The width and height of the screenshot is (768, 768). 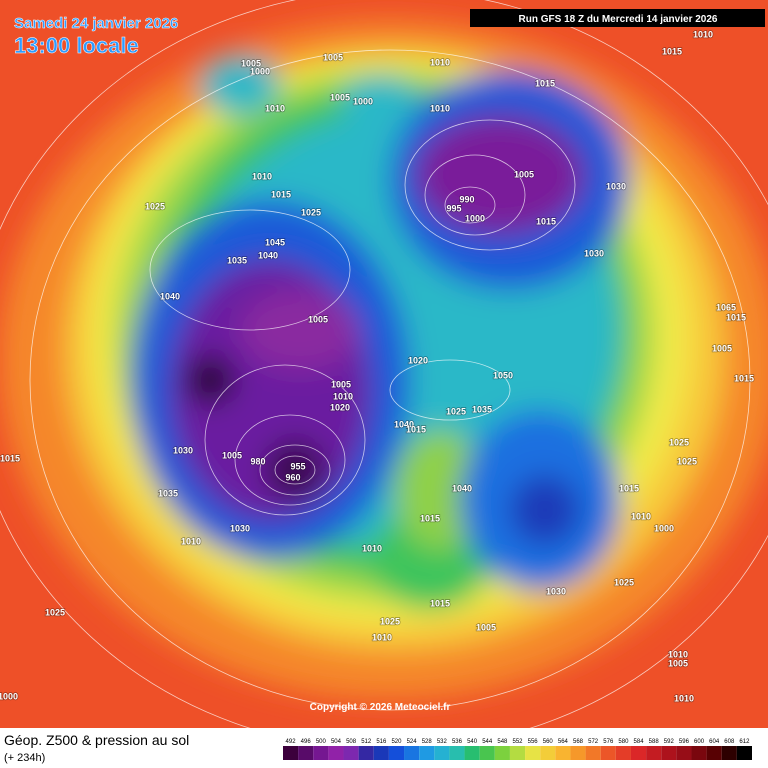 What do you see at coordinates (442, 742) in the screenshot?
I see `colorbar-tick-label: 532` at bounding box center [442, 742].